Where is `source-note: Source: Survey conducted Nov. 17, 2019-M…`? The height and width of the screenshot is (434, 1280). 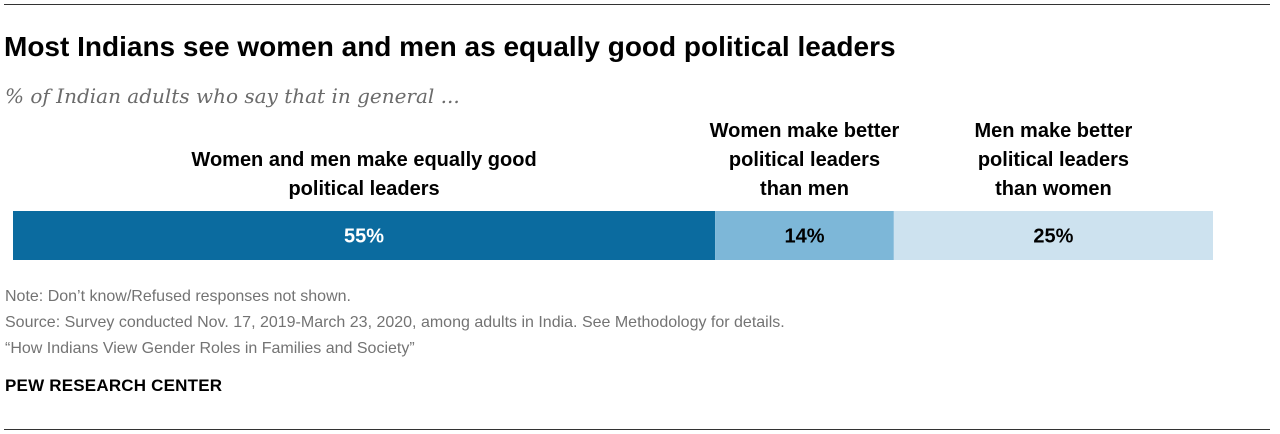 source-note: Source: Survey conducted Nov. 17, 2019-M… is located at coordinates (395, 322).